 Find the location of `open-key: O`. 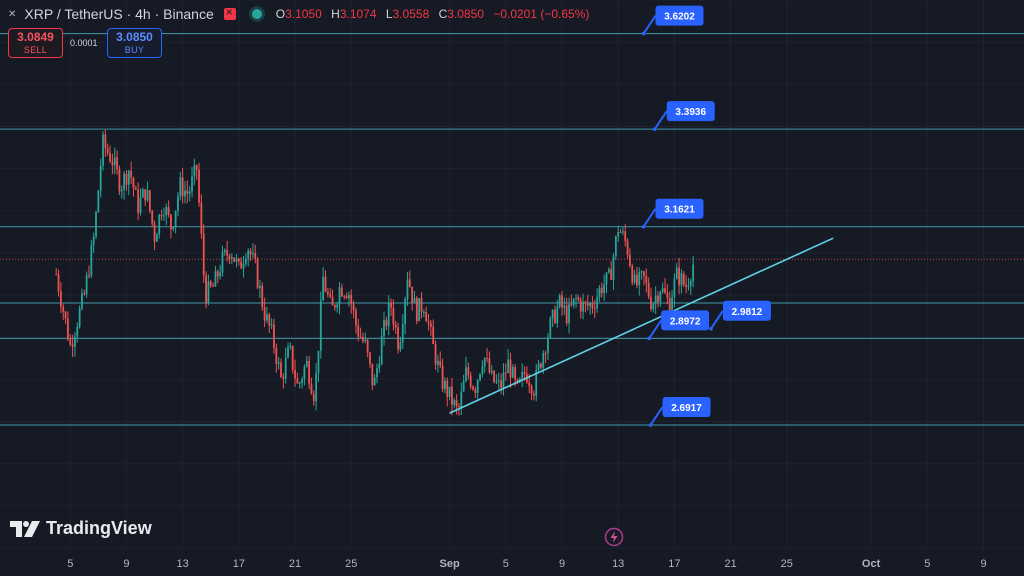

open-key: O is located at coordinates (280, 14).